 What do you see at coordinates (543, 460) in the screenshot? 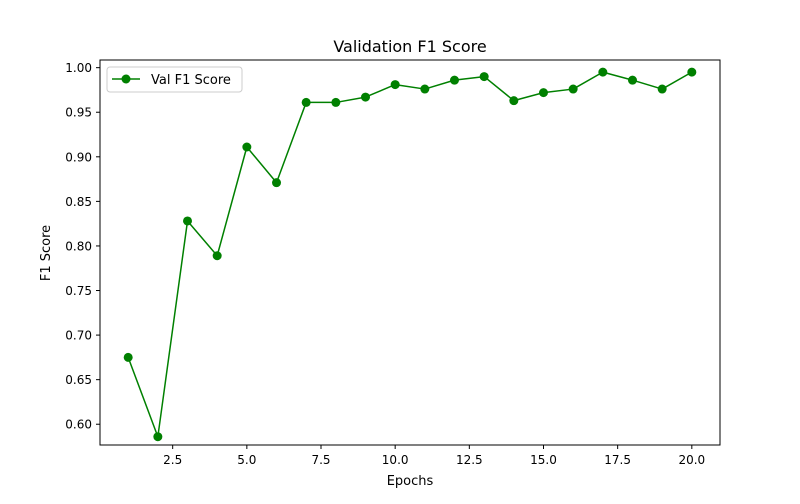
I see `x-tick-label: 15.0` at bounding box center [543, 460].